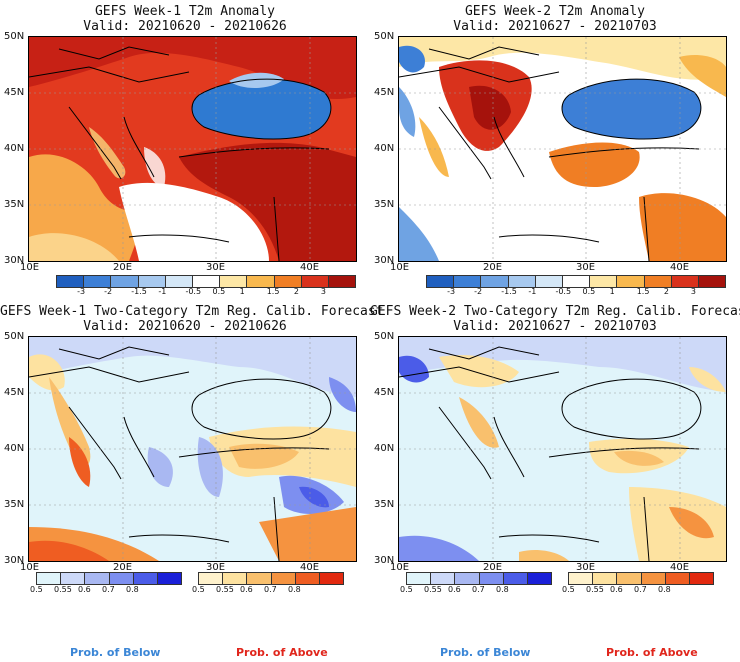 This screenshot has width=740, height=662. I want to click on lat-label: 50N, so click(384, 36).